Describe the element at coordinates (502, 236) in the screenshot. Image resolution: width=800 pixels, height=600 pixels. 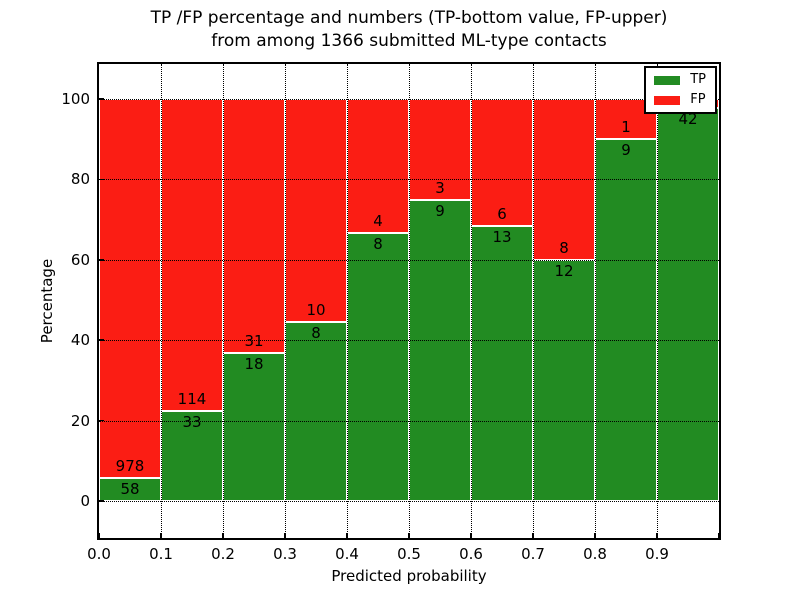
I see `bar-label-tp: 13` at that location.